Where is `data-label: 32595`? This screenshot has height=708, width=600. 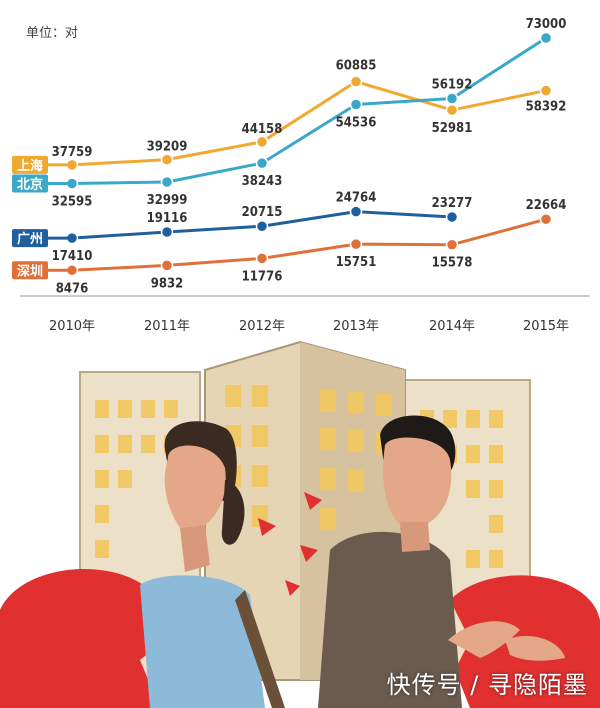
data-label: 32595 is located at coordinates (72, 201).